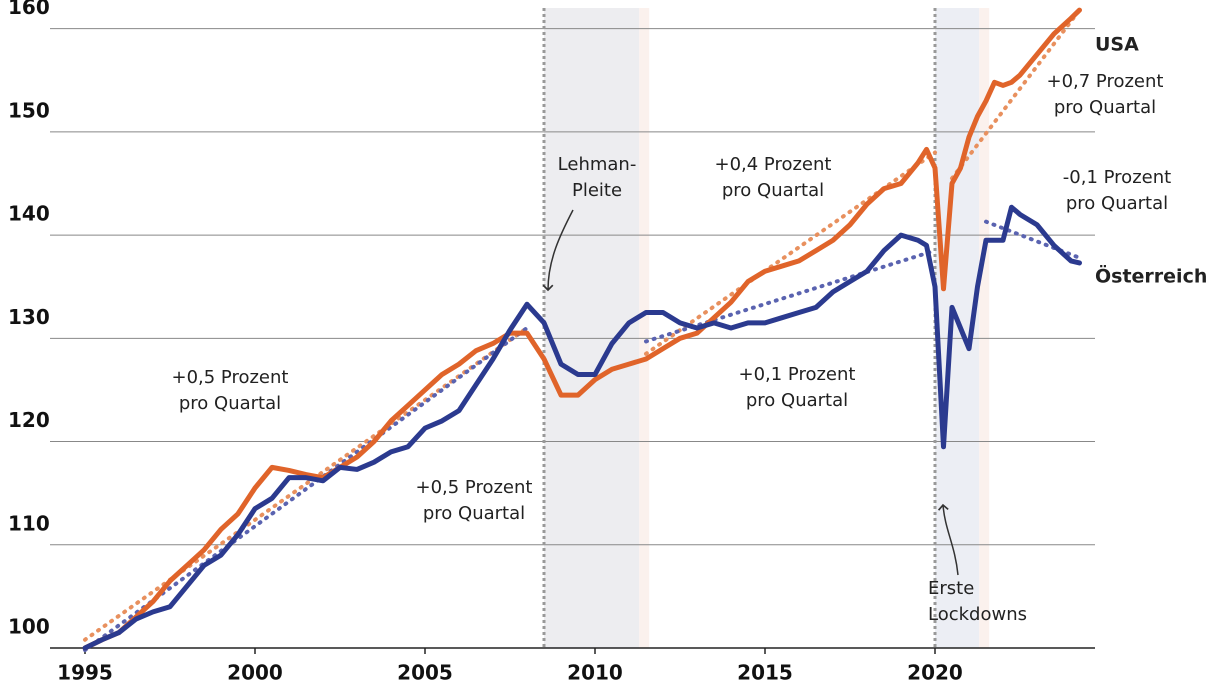  I want to click on y-tick-label: 140, so click(29, 214).